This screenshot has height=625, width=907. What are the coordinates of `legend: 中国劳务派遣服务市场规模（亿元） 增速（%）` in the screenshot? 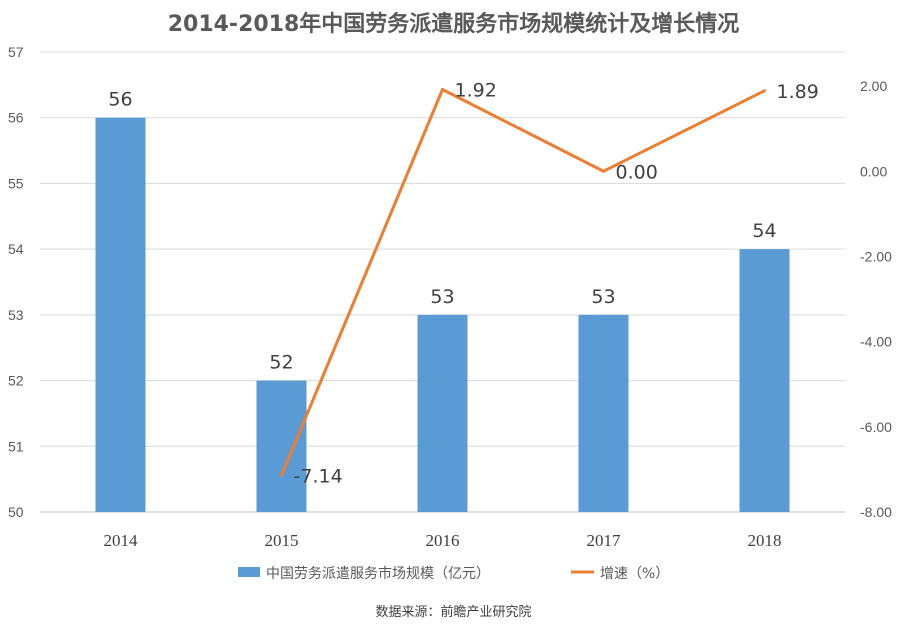 It's located at (453, 573).